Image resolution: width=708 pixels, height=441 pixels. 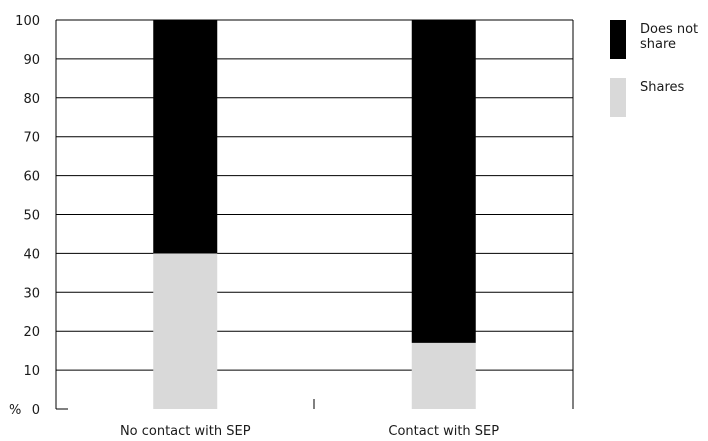 I want to click on legend-label-shares: Shares, so click(x=662, y=87).